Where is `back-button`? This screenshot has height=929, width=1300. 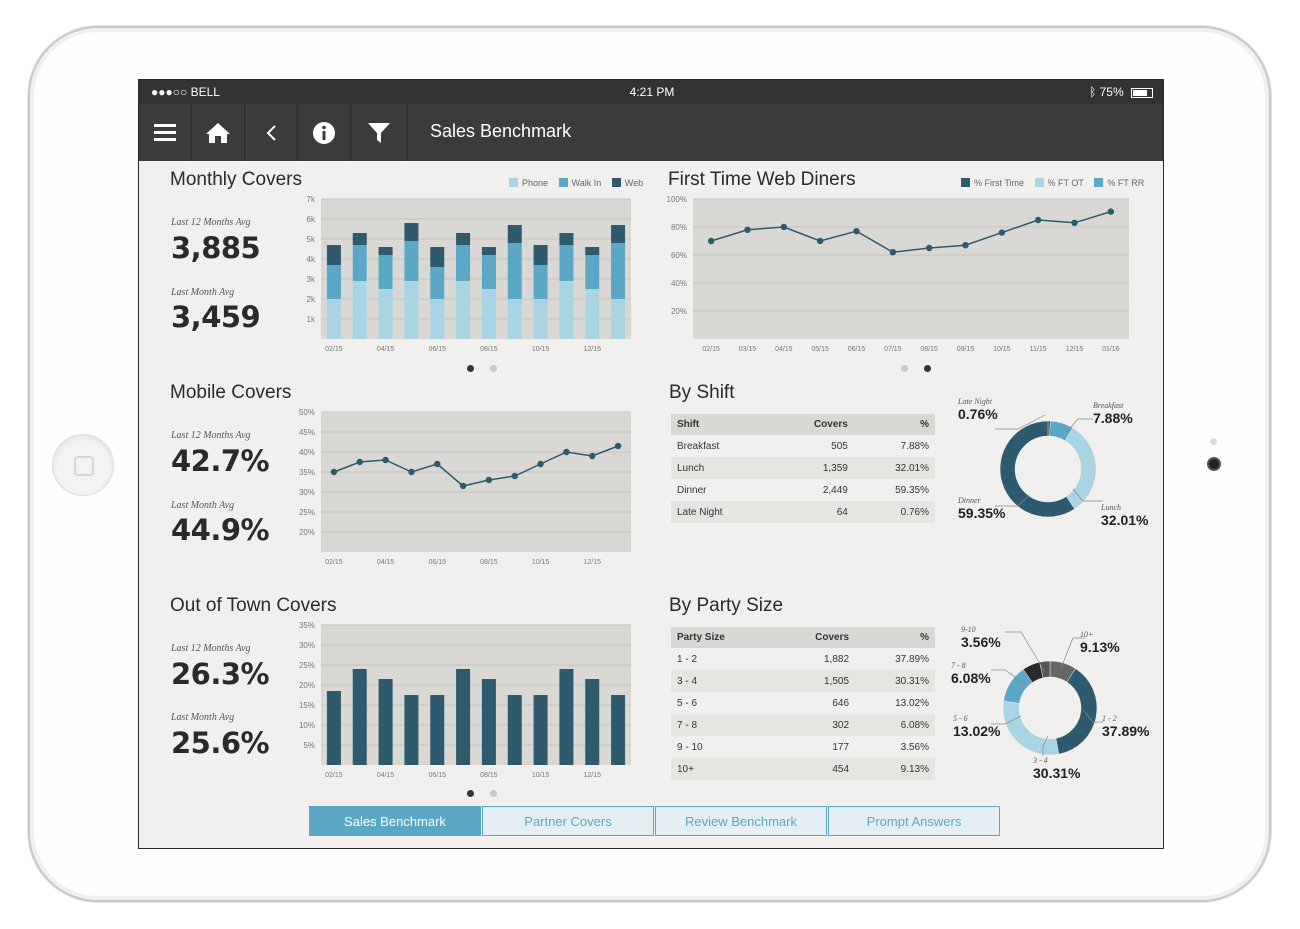 back-button is located at coordinates (271, 132).